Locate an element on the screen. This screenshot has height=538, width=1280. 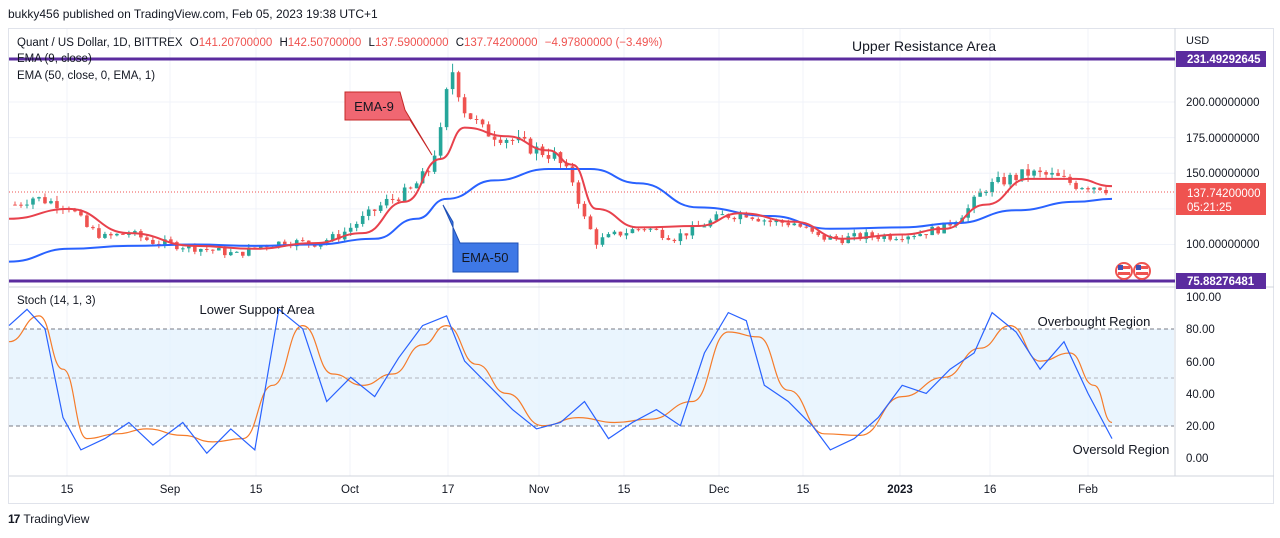
oversold-label: Oversold Region is located at coordinates (1121, 449).